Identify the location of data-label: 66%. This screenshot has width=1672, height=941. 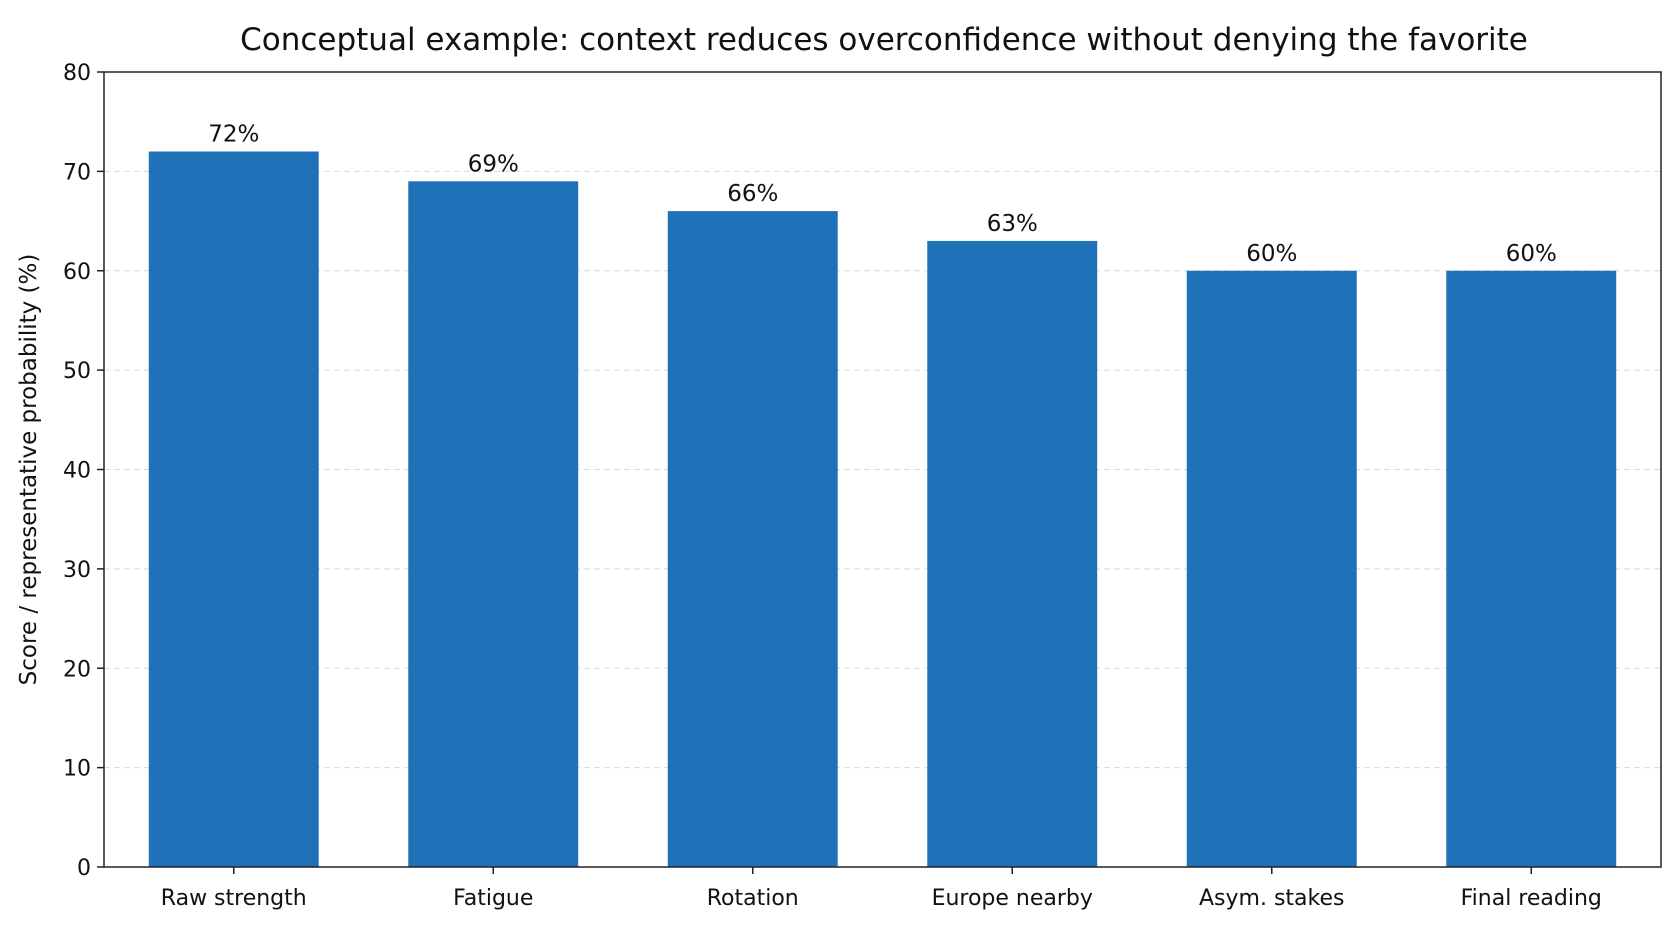
(752, 194).